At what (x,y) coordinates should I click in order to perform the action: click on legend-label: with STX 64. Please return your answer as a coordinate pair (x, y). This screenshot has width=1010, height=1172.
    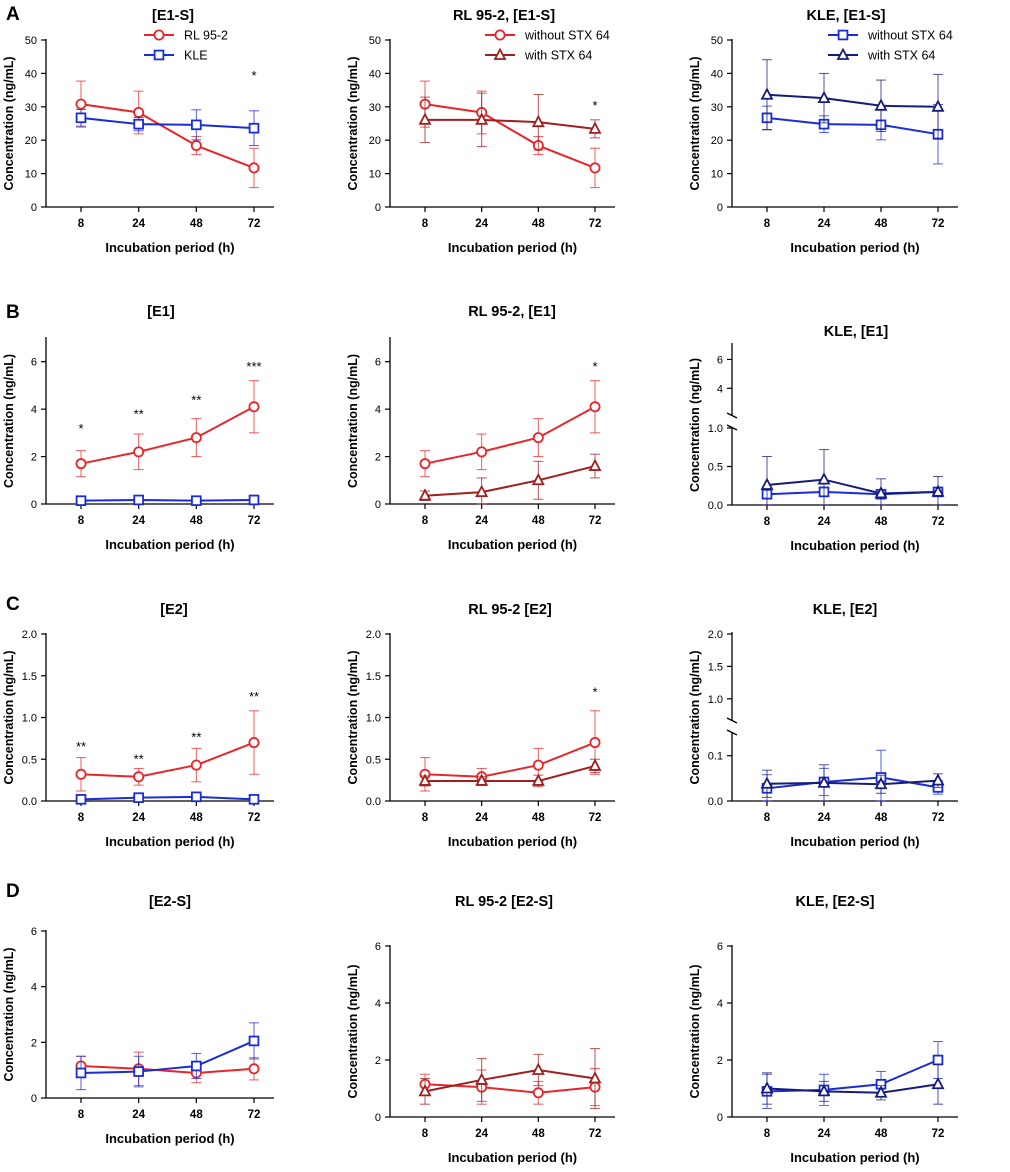
    Looking at the image, I should click on (558, 56).